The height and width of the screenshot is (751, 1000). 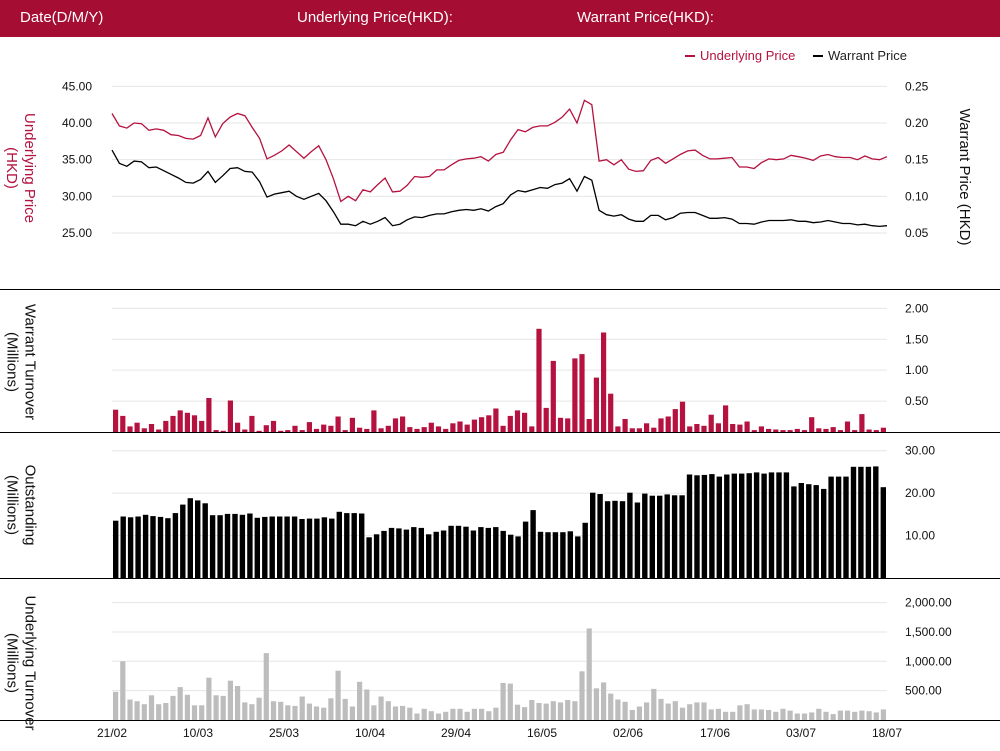 I want to click on warrant-price-axis-title: Warrant Price (HKD), so click(x=964, y=177).